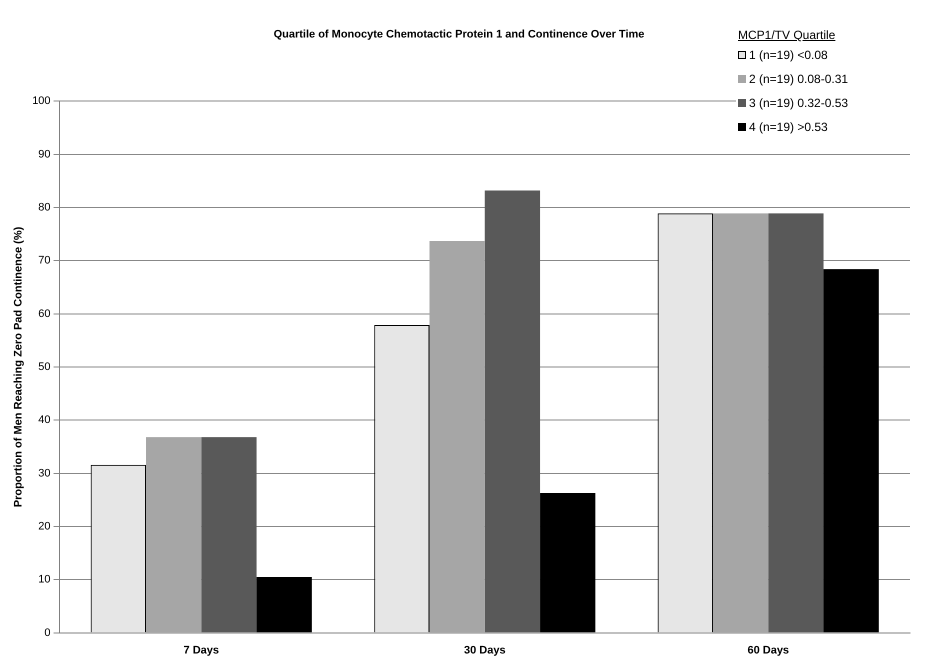 The image size is (928, 668). I want to click on y-tick-label: 40, so click(44, 420).